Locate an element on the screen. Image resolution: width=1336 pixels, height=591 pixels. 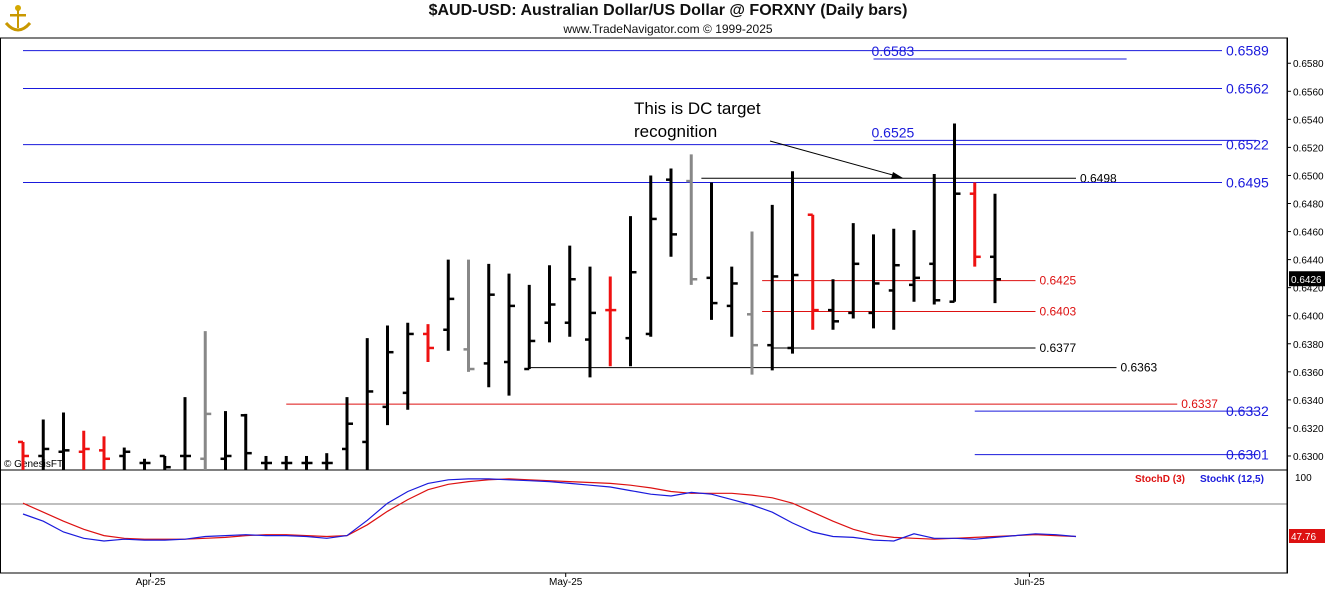
date-label: Jun-25 is located at coordinates (1029, 582).